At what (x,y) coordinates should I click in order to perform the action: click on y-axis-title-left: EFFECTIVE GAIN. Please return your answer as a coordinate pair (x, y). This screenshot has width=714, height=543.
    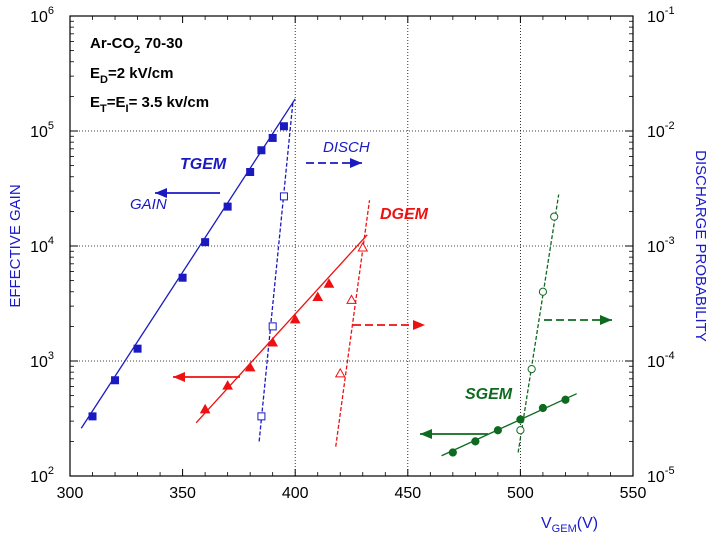
    Looking at the image, I should click on (15, 245).